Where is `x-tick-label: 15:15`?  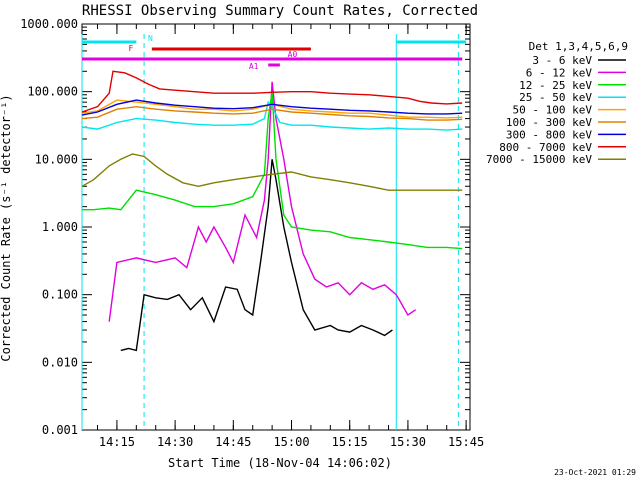
x-tick-label: 15:15 is located at coordinates (350, 442).